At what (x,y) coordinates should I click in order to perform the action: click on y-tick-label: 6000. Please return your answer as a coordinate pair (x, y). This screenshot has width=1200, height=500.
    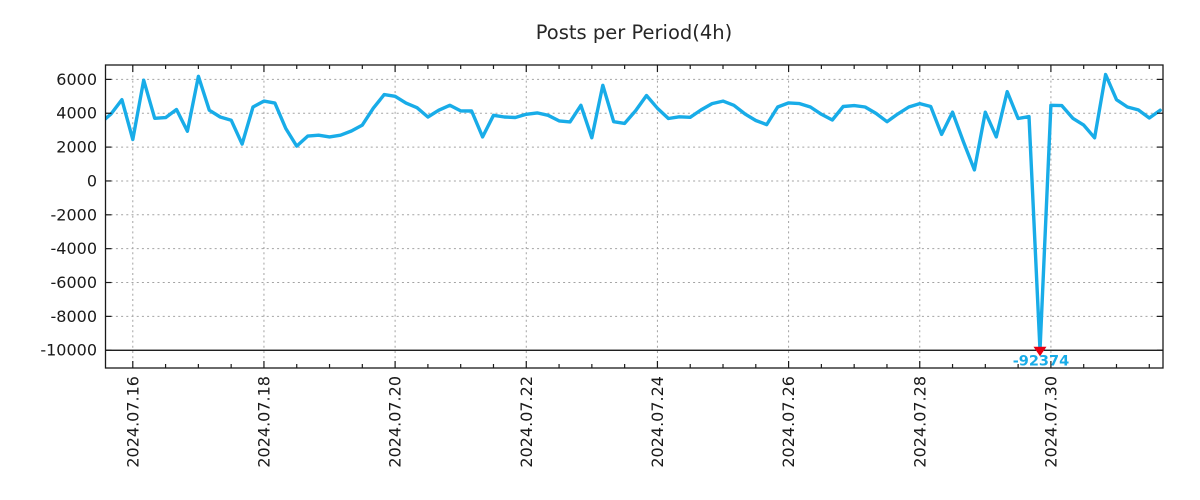
    Looking at the image, I should click on (76, 79).